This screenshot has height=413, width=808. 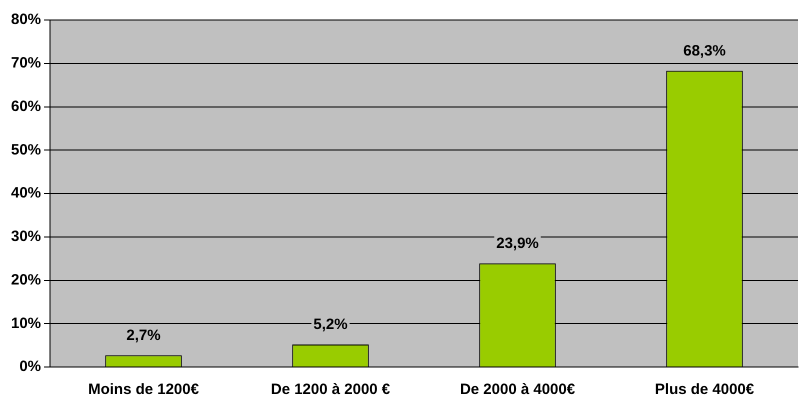 What do you see at coordinates (26, 279) in the screenshot?
I see `y-tick-label: 20%` at bounding box center [26, 279].